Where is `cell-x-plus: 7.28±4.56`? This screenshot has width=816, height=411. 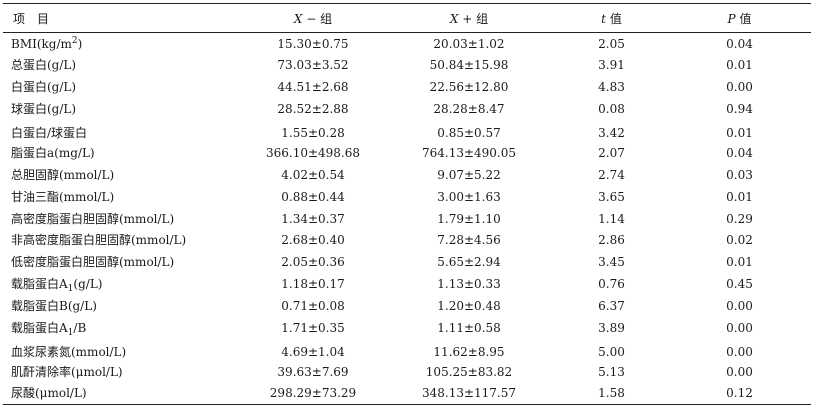
cell-x-plus: 7.28±4.56 is located at coordinates (469, 240).